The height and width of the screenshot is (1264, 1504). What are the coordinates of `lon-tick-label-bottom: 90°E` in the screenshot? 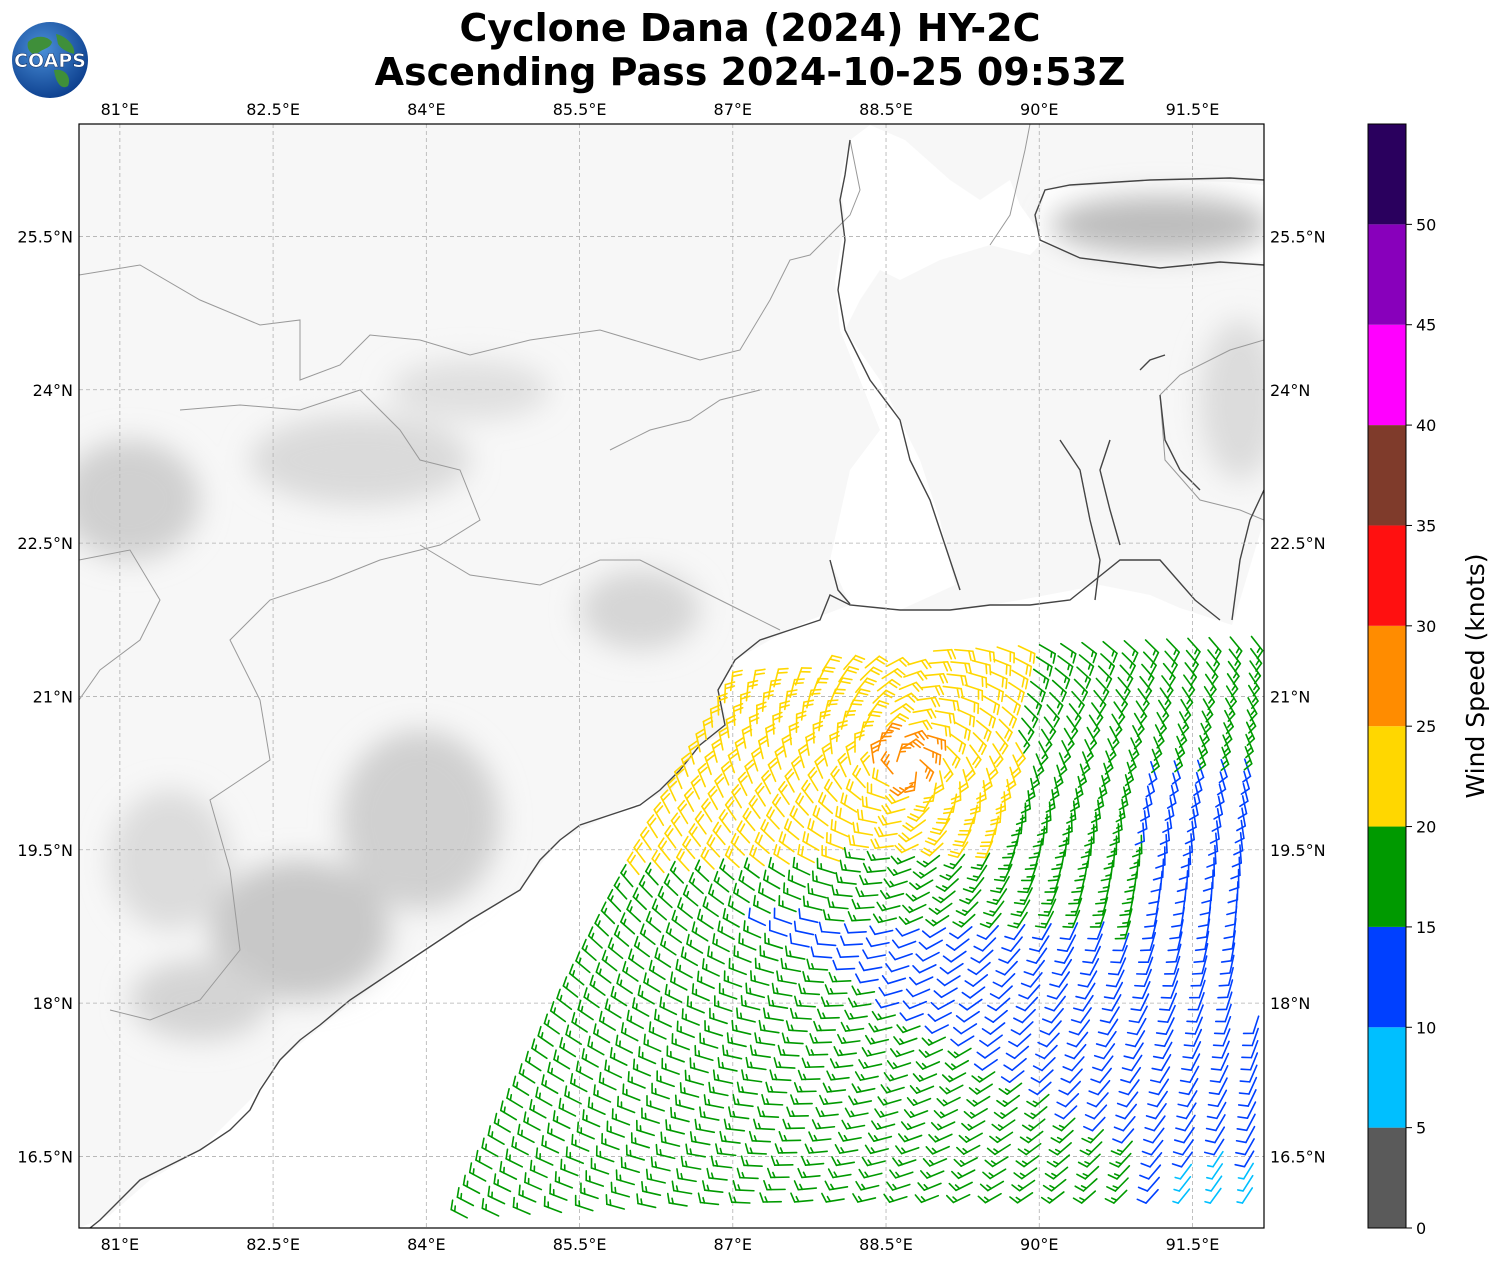 It's located at (1039, 1244).